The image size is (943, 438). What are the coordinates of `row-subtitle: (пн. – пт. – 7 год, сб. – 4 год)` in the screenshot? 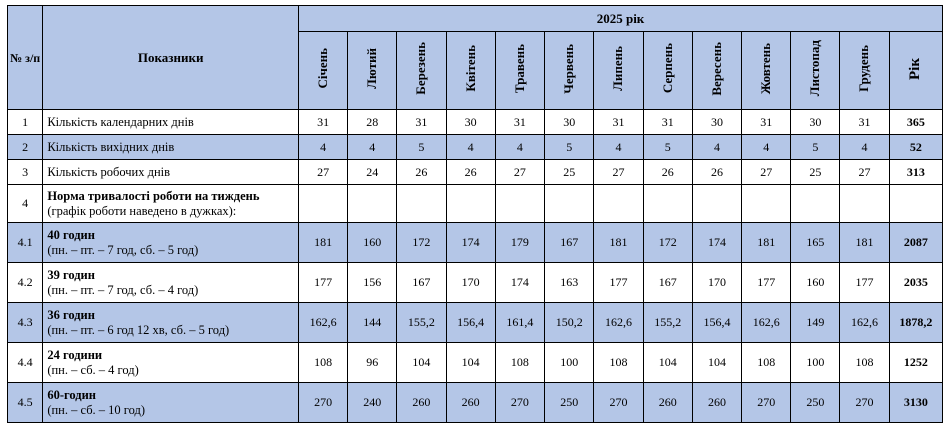 It's located at (123, 289).